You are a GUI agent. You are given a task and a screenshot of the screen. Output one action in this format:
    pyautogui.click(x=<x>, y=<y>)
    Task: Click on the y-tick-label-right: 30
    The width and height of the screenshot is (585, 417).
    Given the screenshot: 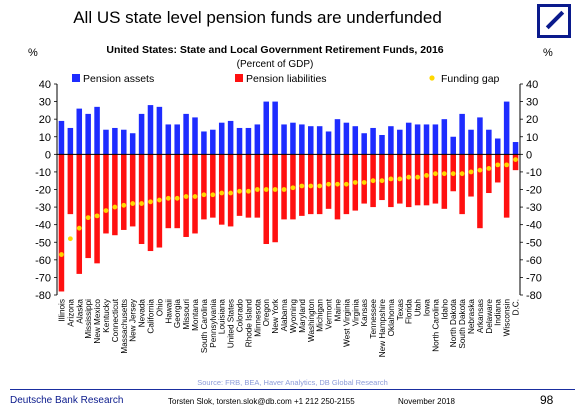 What is the action you would take?
    pyautogui.click(x=532, y=103)
    